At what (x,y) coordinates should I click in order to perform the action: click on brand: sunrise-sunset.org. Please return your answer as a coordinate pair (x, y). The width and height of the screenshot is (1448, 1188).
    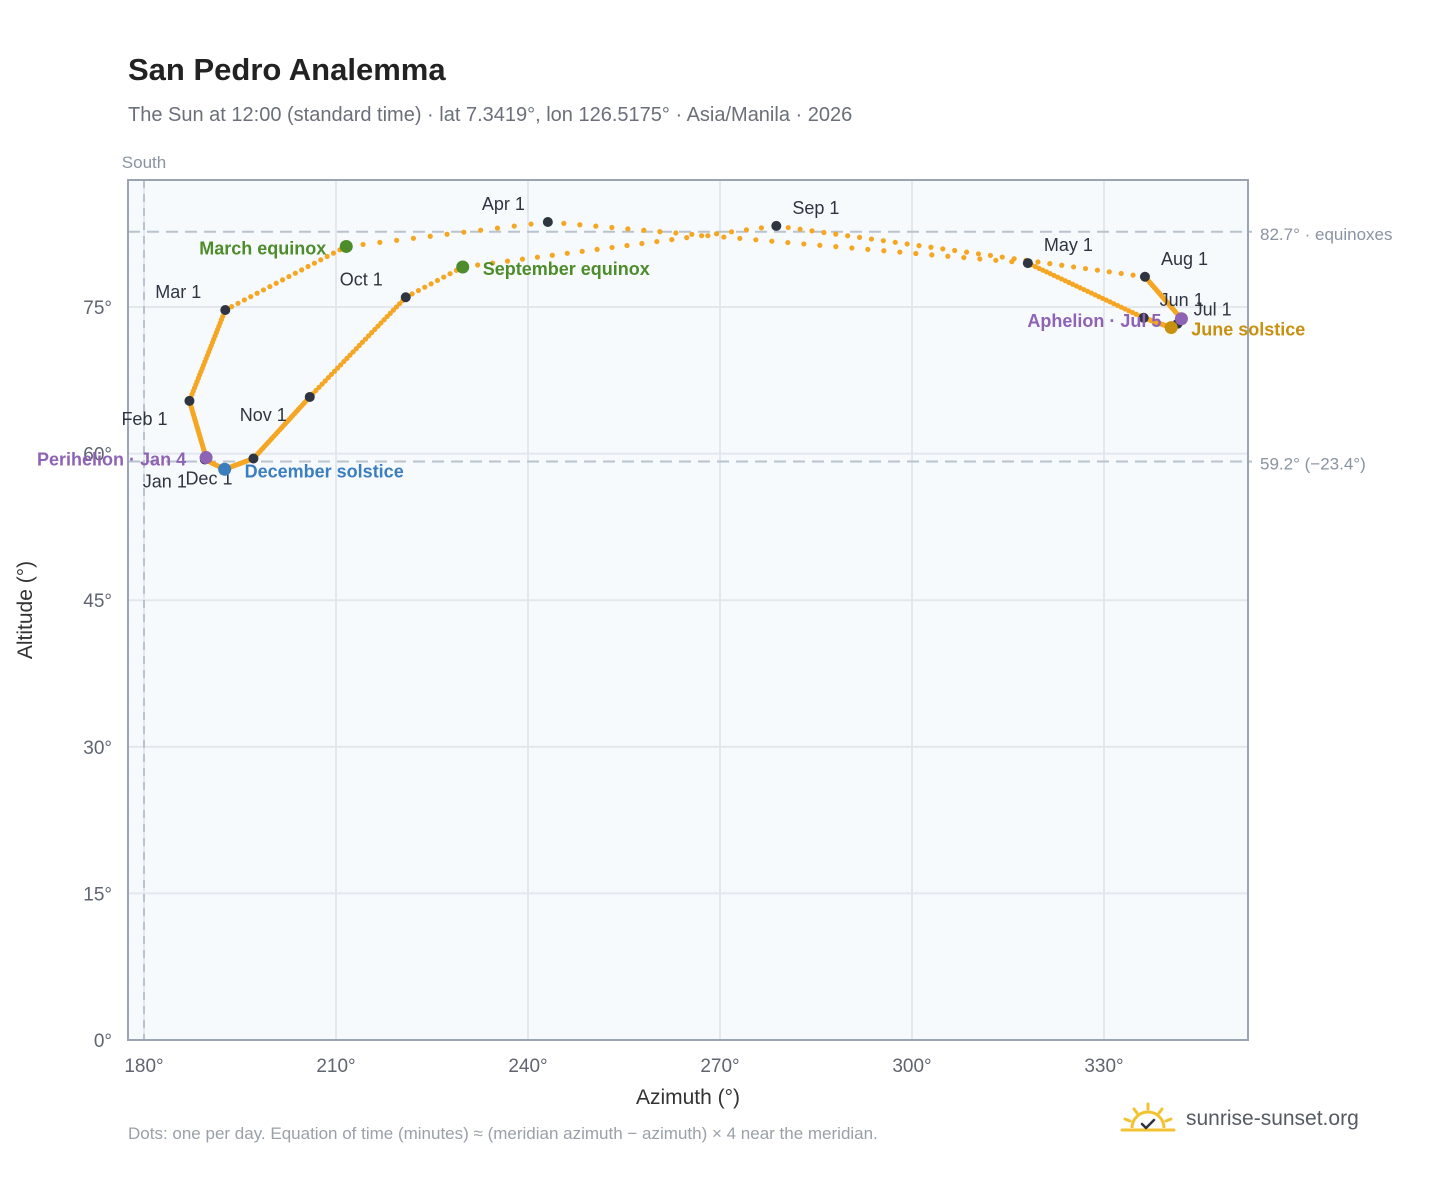
    Looking at the image, I should click on (1239, 1119).